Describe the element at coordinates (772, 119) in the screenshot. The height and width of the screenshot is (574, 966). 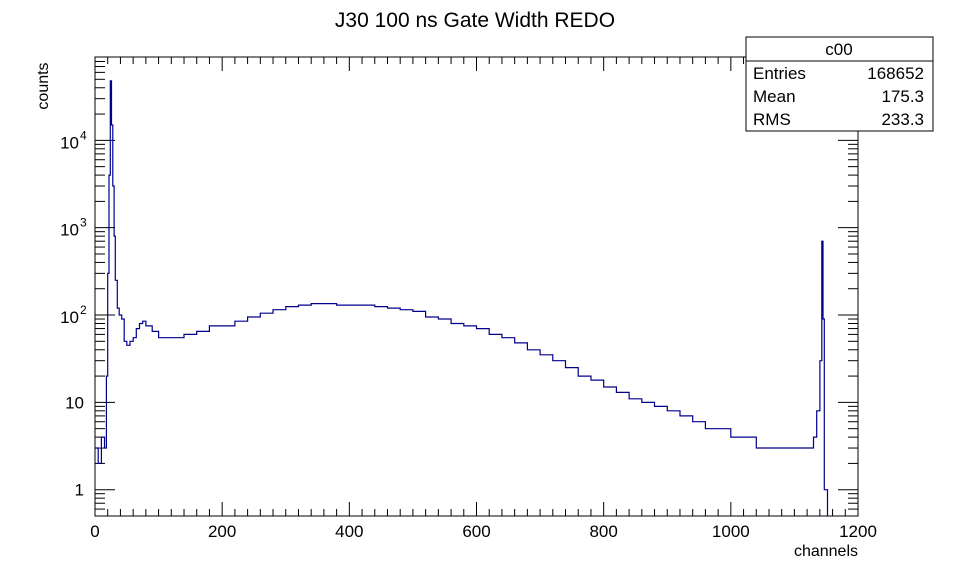
I see `stats-label-rms: RMS` at that location.